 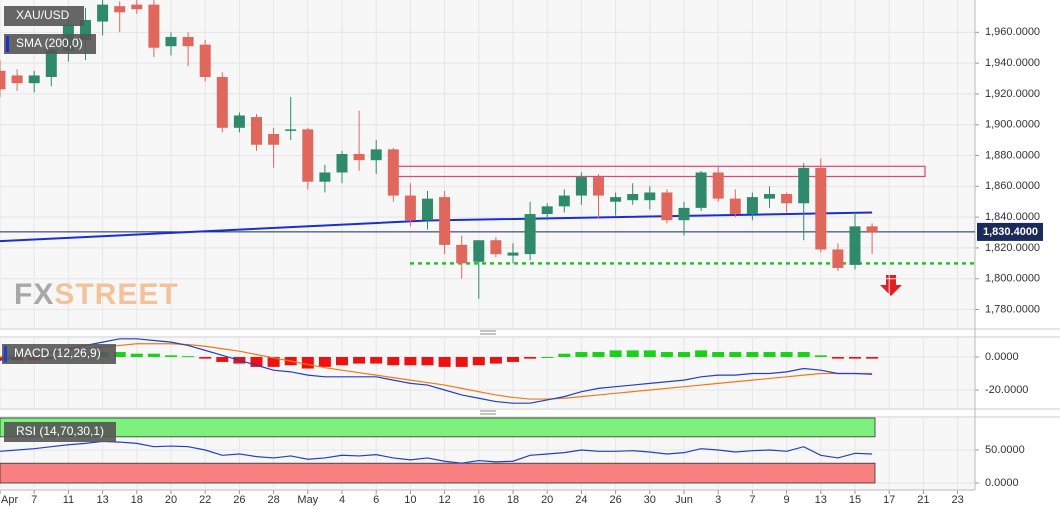 I want to click on oversold-zone, so click(x=438, y=473).